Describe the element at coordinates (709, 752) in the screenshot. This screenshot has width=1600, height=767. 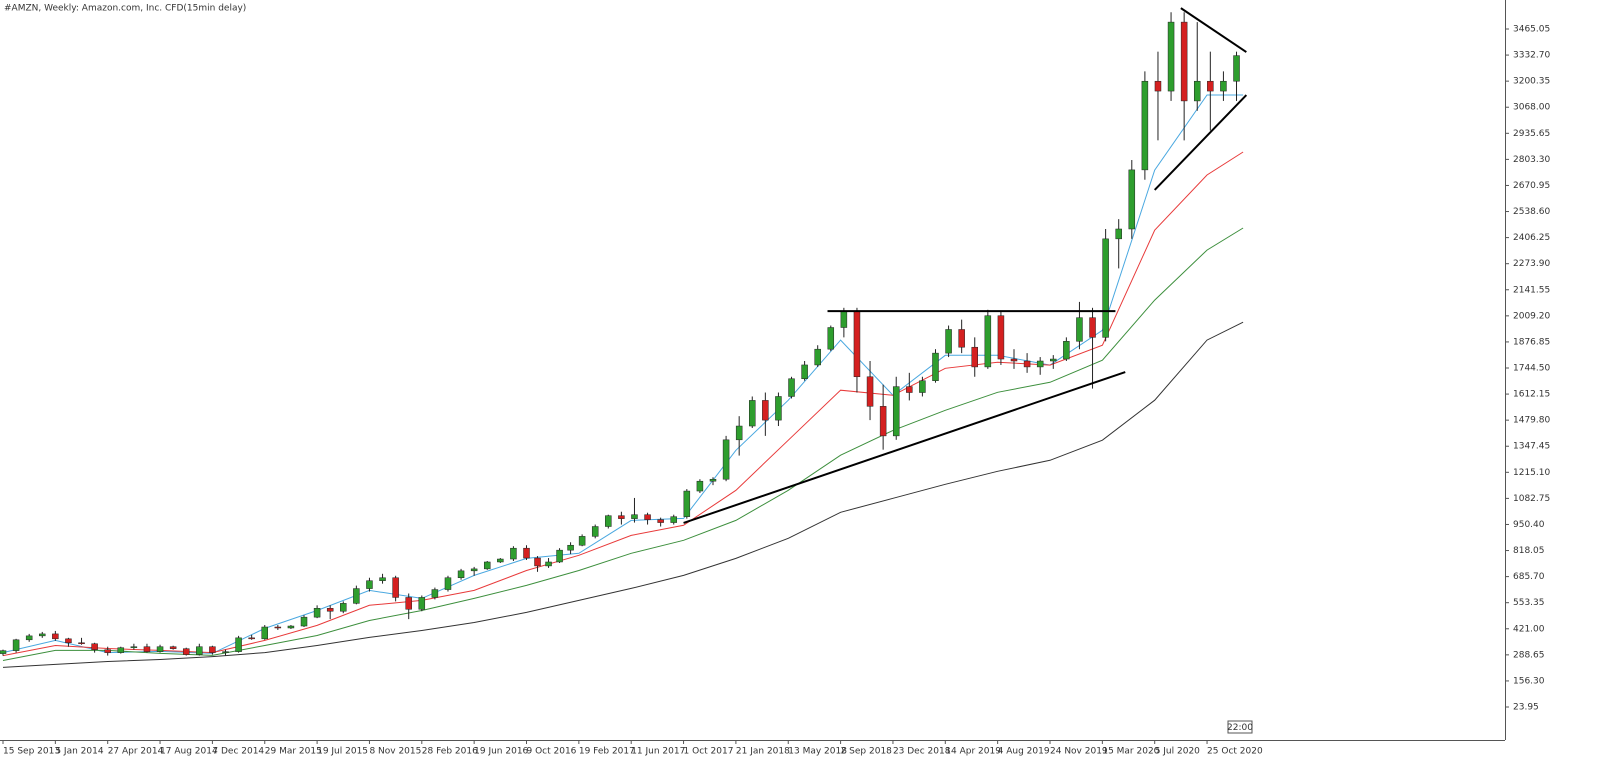
I see `x-tick-label: 1 Oct 2017` at that location.